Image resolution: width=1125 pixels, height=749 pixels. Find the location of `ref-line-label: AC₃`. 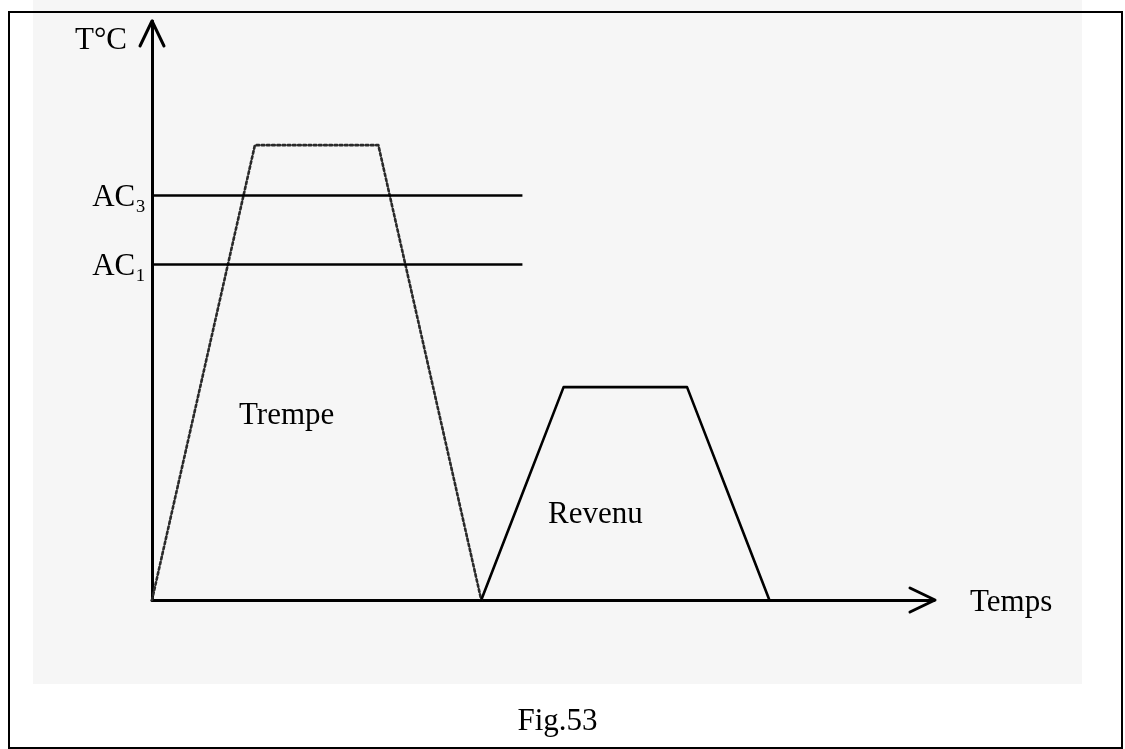

ref-line-label: AC₃ is located at coordinates (119, 195).